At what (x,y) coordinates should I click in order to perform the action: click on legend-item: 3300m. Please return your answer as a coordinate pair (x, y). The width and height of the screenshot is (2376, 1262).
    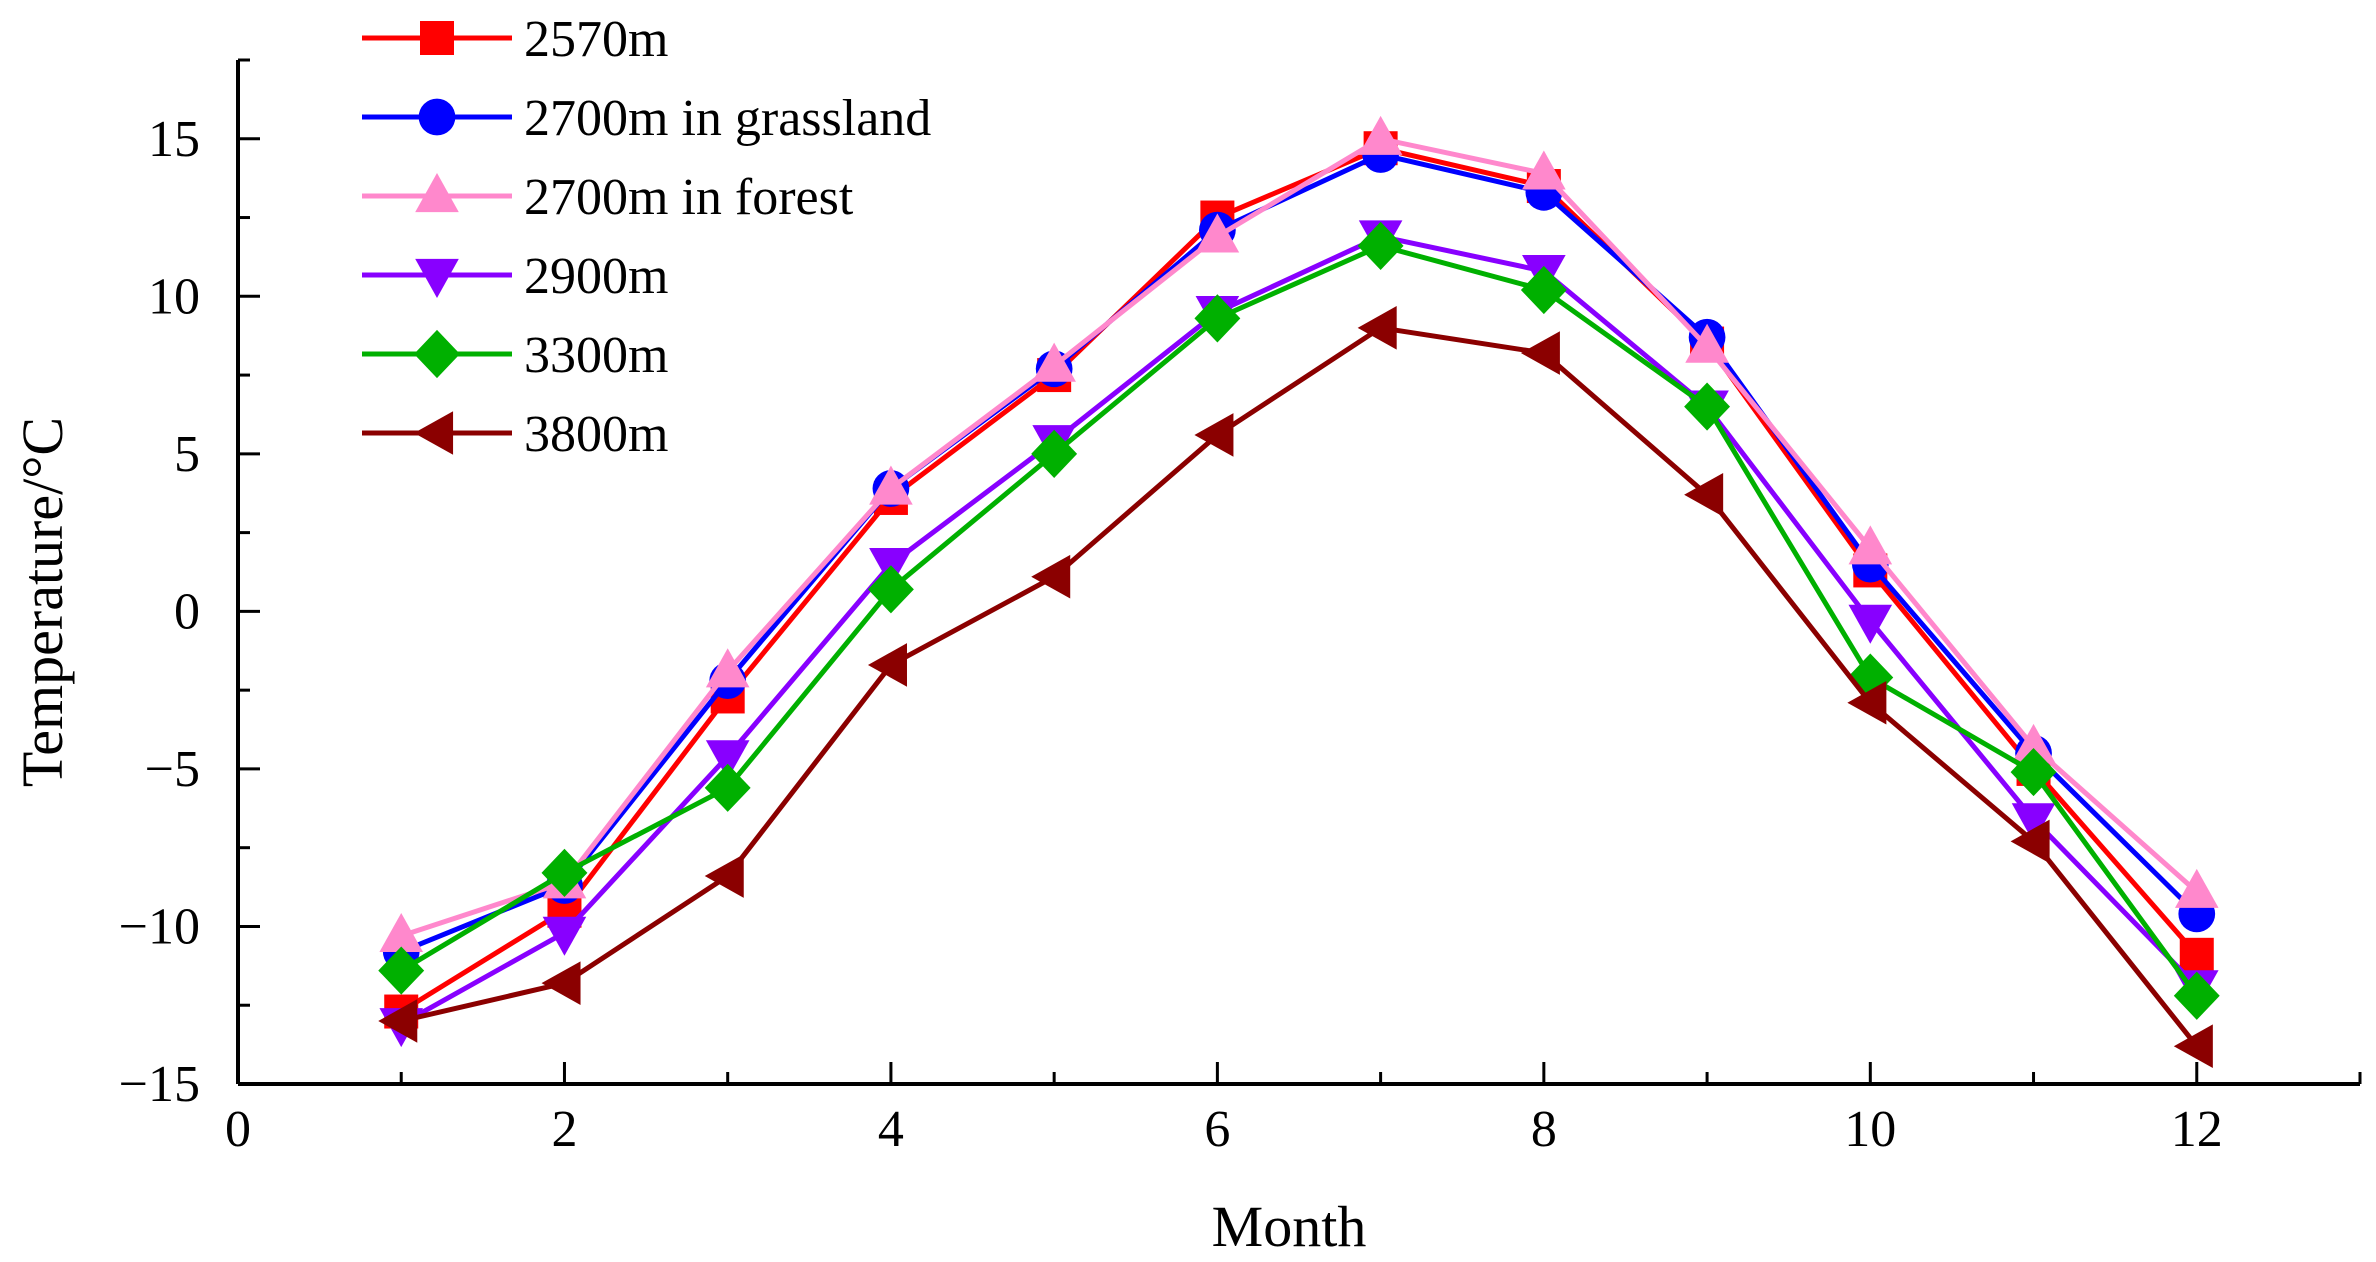
    Looking at the image, I should click on (515, 355).